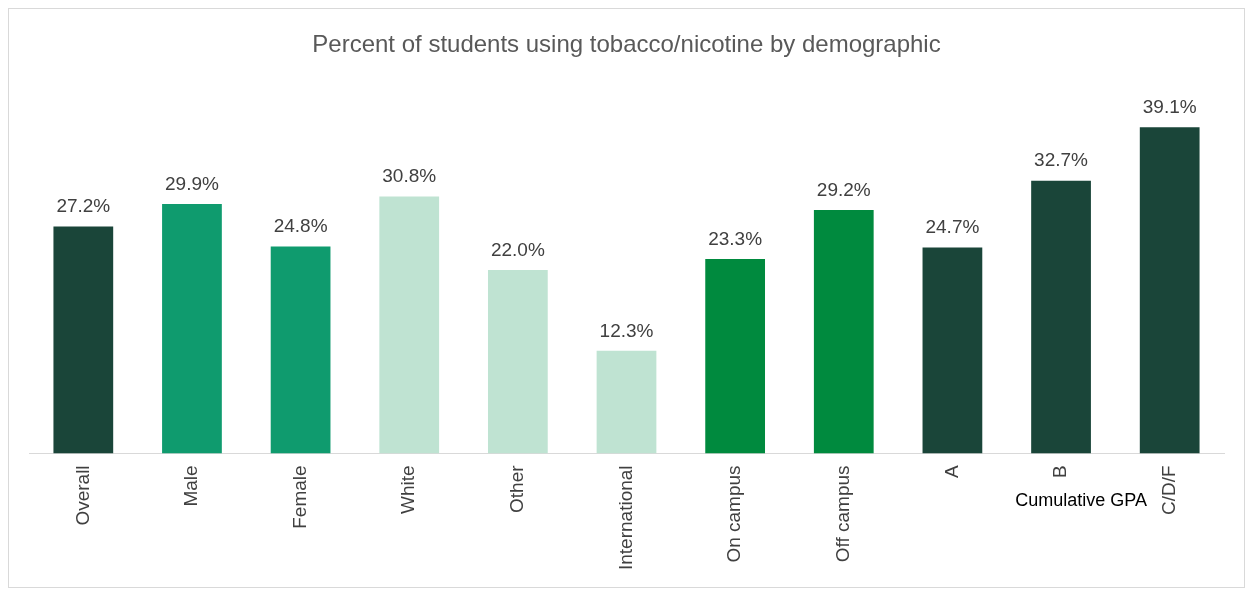 The width and height of the screenshot is (1253, 596). I want to click on x-tick-label: Overall, so click(82, 495).